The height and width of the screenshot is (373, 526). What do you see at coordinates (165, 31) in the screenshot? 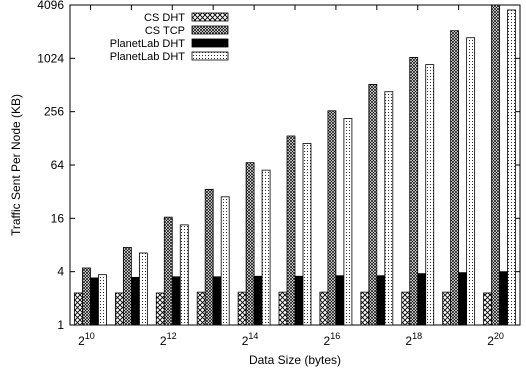
I see `legend-label: CS TCP` at bounding box center [165, 31].